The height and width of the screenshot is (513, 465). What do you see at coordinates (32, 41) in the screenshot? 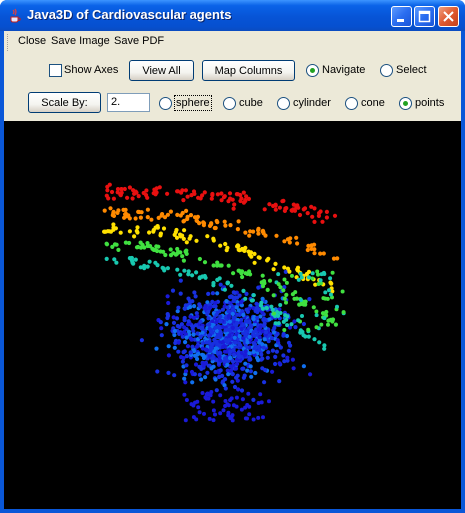
I see `menu-close: Close` at bounding box center [32, 41].